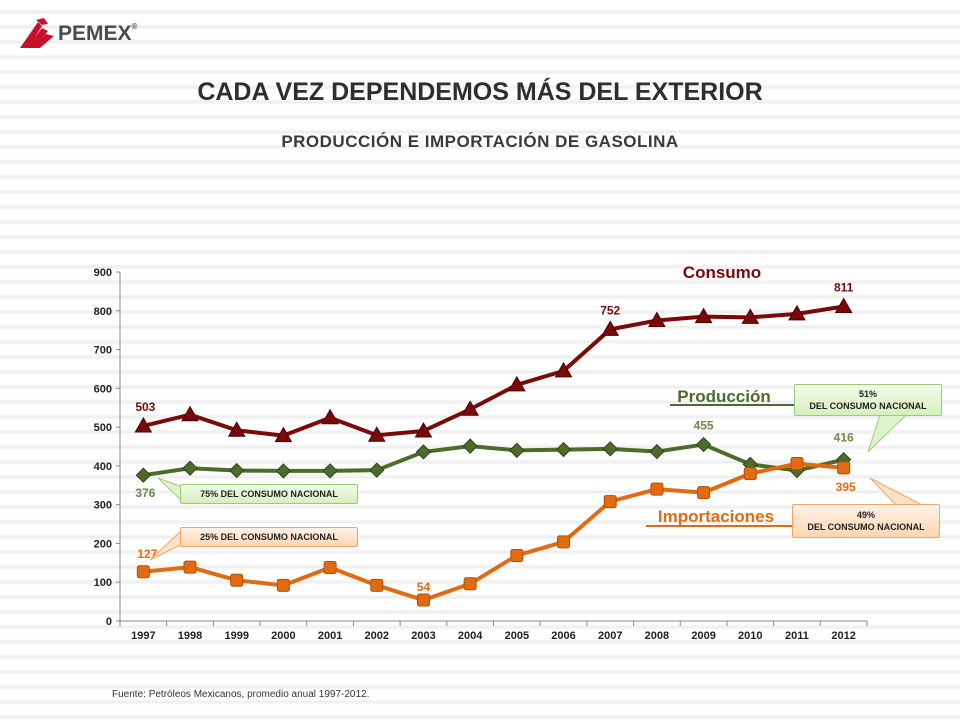 Image resolution: width=960 pixels, height=720 pixels. What do you see at coordinates (844, 288) in the screenshot?
I see `data-label-consumo: 811` at bounding box center [844, 288].